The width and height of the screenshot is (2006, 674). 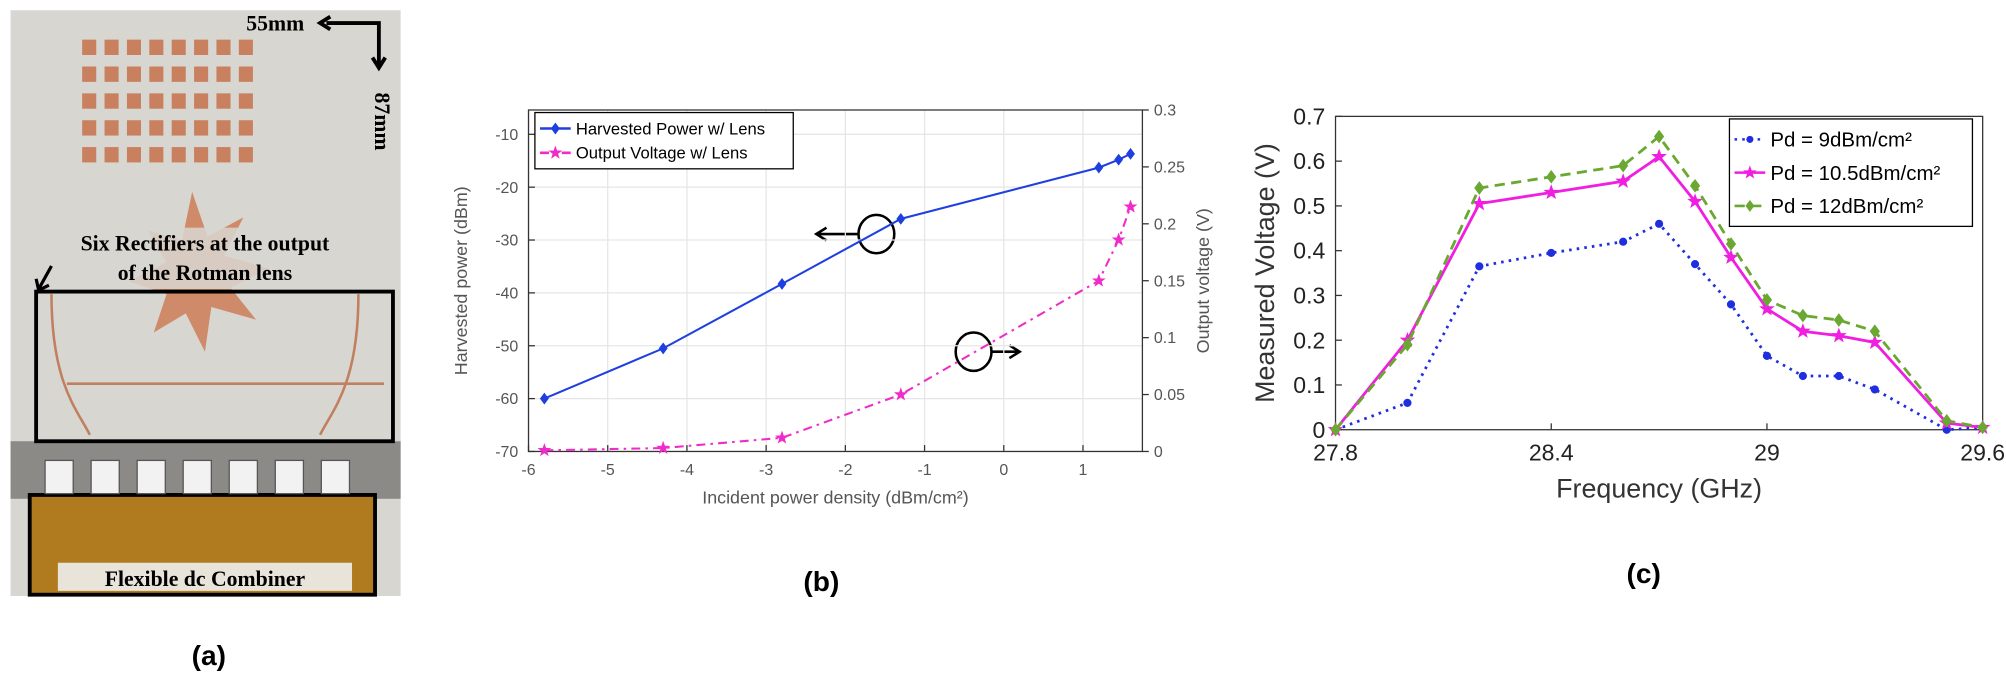 What do you see at coordinates (1982, 452) in the screenshot?
I see `x-tick-label: 29.6` at bounding box center [1982, 452].